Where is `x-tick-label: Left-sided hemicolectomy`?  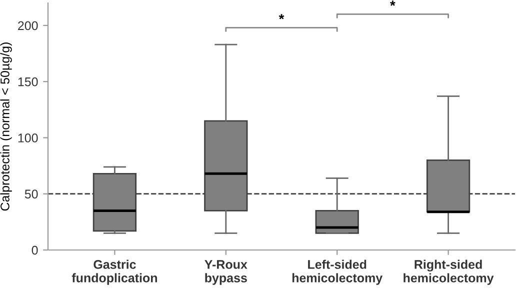
x-tick-label: Left-sided hemicolectomy is located at coordinates (337, 272).